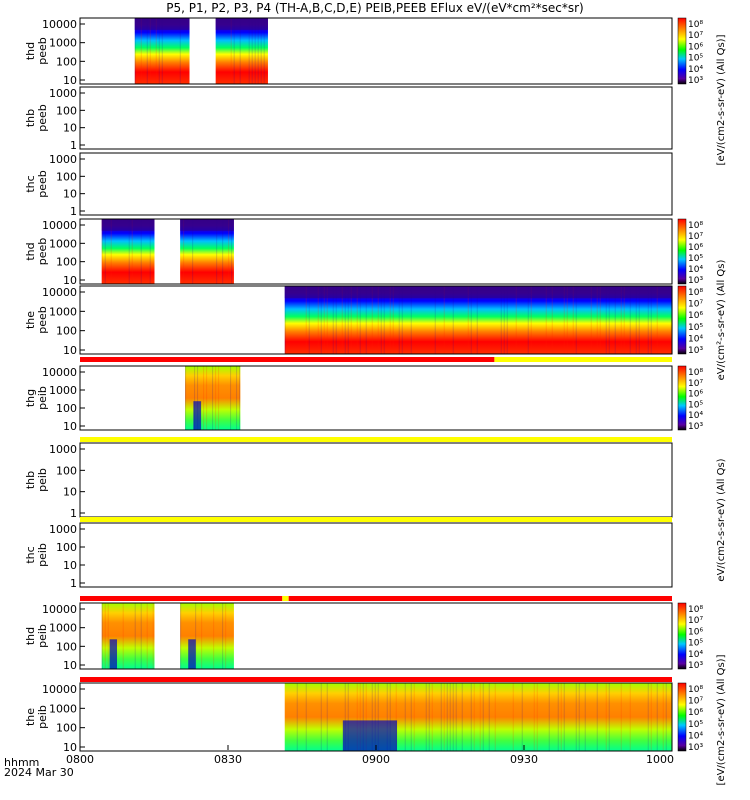 The height and width of the screenshot is (800, 750). What do you see at coordinates (21, 762) in the screenshot?
I see `time-axis-label: hhmm` at bounding box center [21, 762].